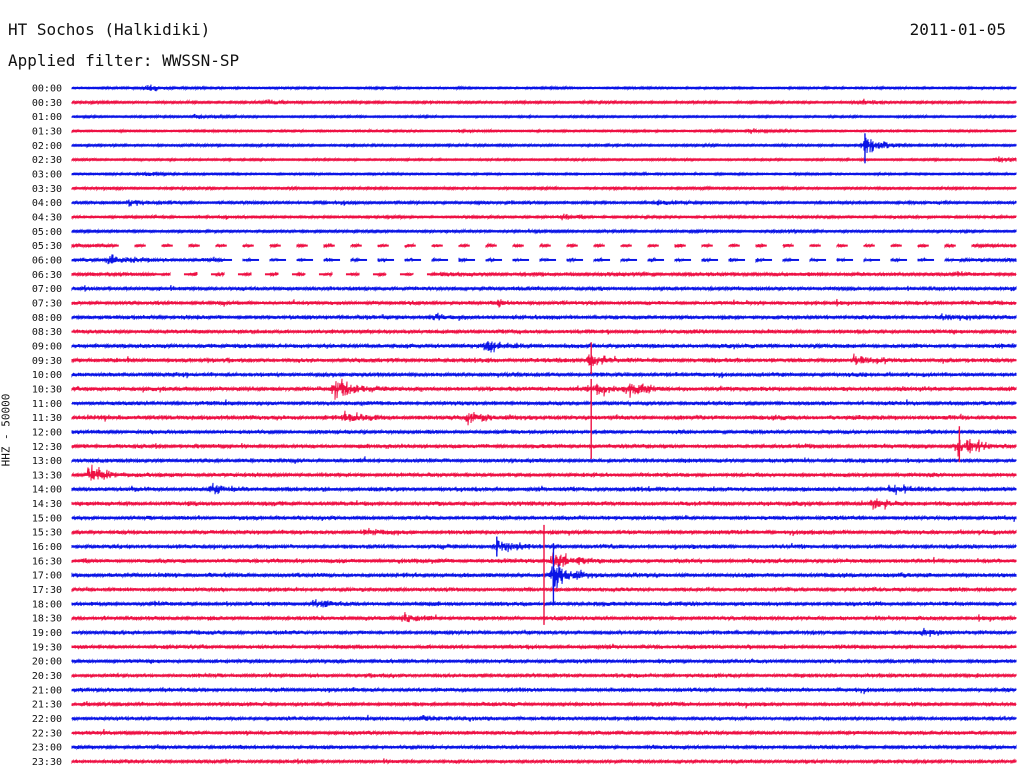 The width and height of the screenshot is (1024, 780). Describe the element at coordinates (47, 504) in the screenshot. I see `time-label: 14:30` at that location.